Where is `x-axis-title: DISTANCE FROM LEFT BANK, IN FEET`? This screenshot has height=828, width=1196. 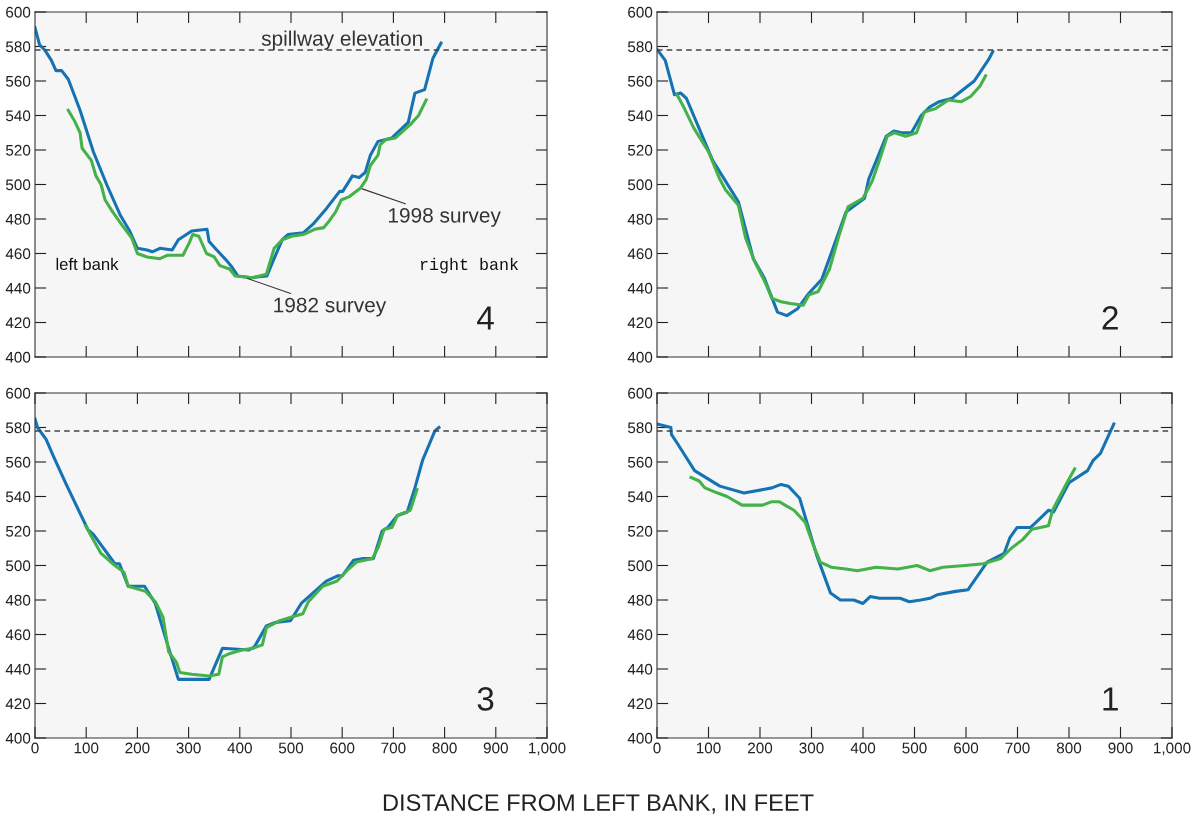 x-axis-title: DISTANCE FROM LEFT BANK, IN FEET is located at coordinates (598, 804).